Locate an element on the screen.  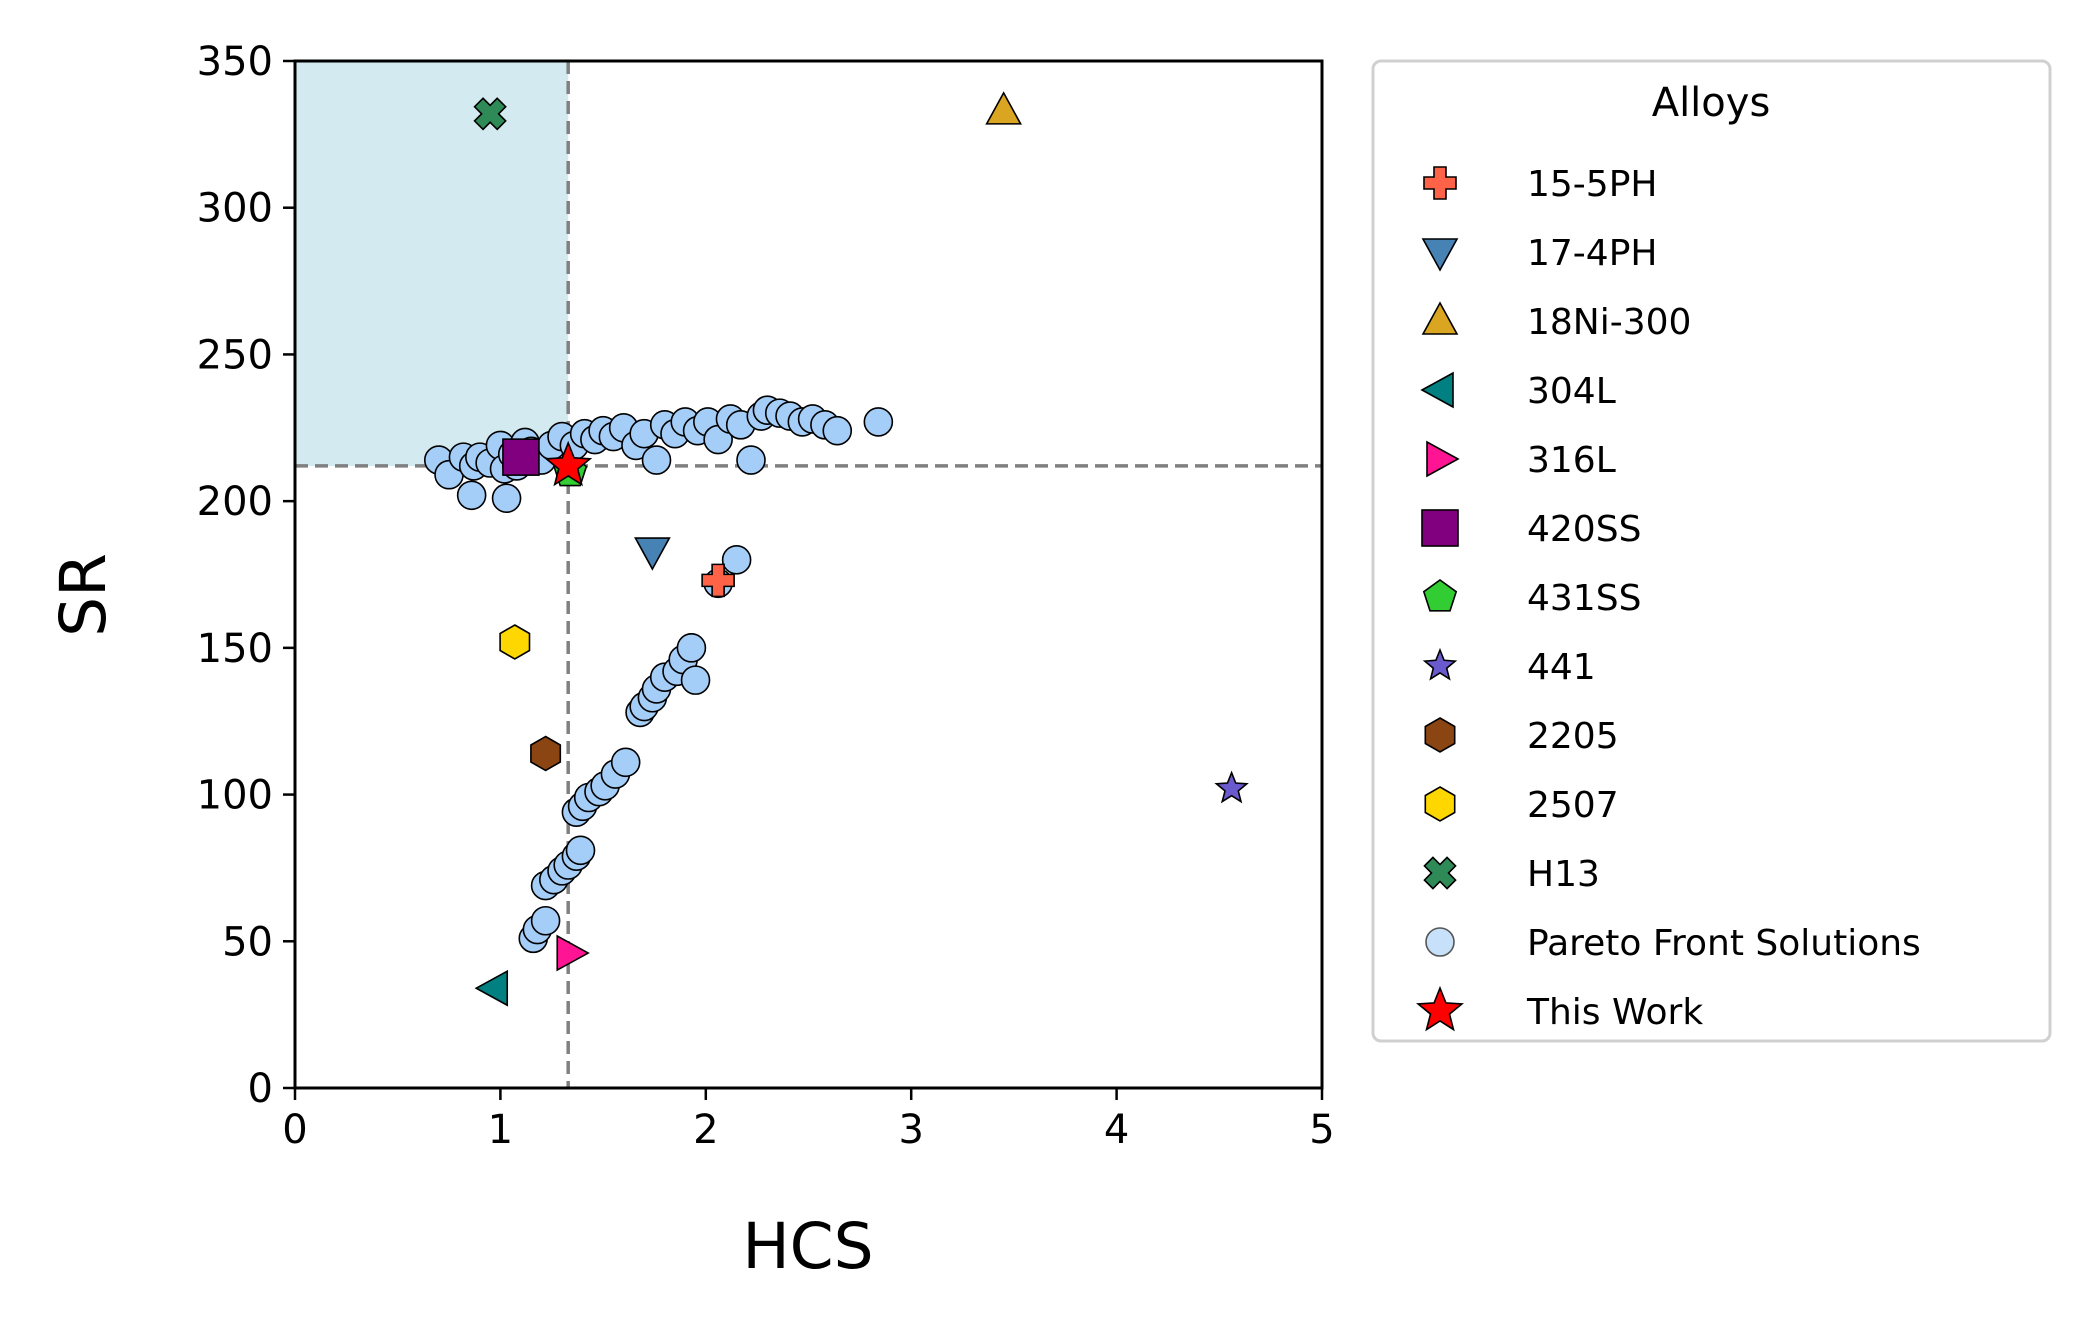
series-this-work is located at coordinates (568, 463).